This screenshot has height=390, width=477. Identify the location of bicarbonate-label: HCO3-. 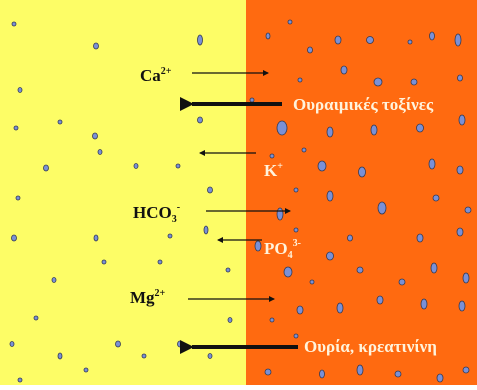
(156, 213).